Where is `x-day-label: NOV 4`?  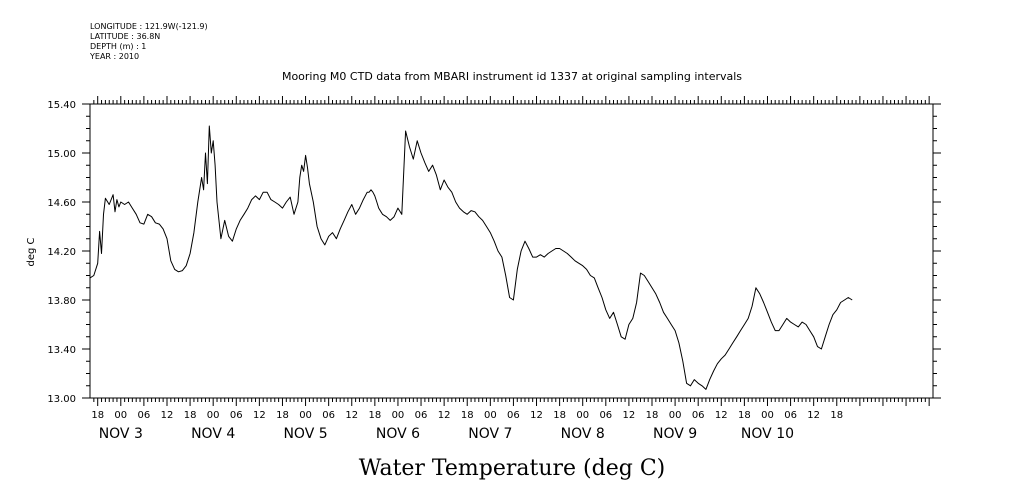 x-day-label: NOV 4 is located at coordinates (213, 434).